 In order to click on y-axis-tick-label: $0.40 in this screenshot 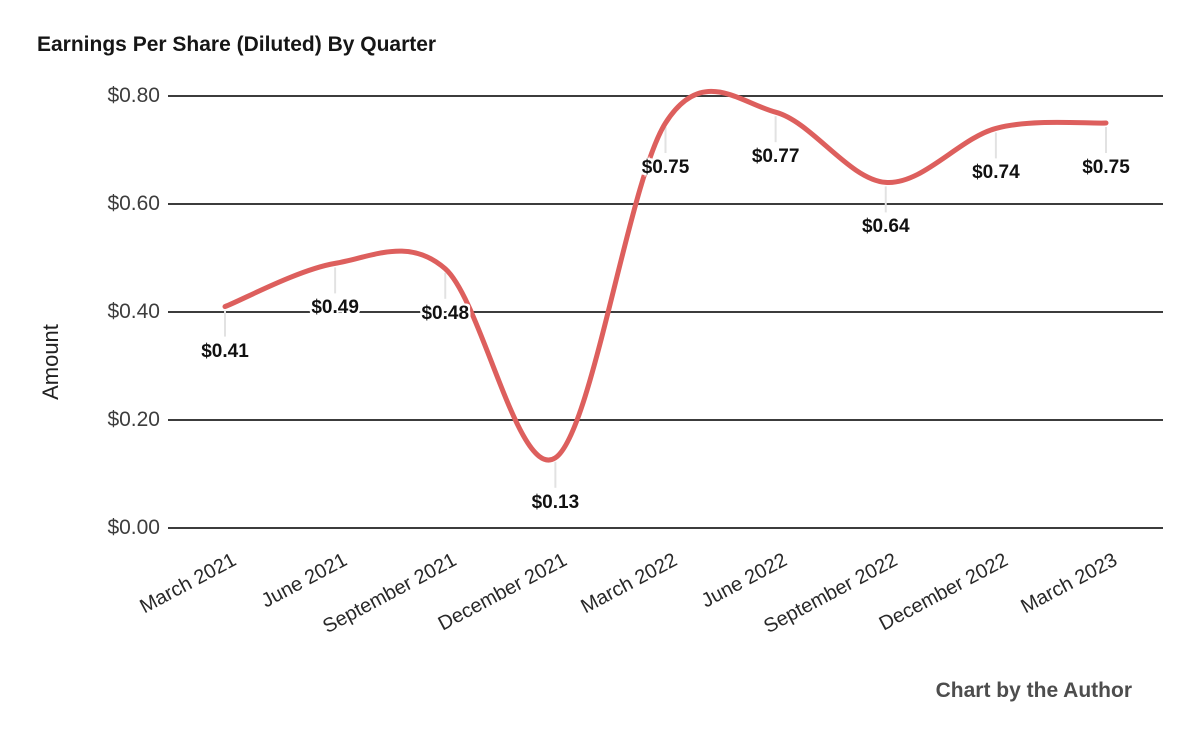, I will do `click(133, 311)`.